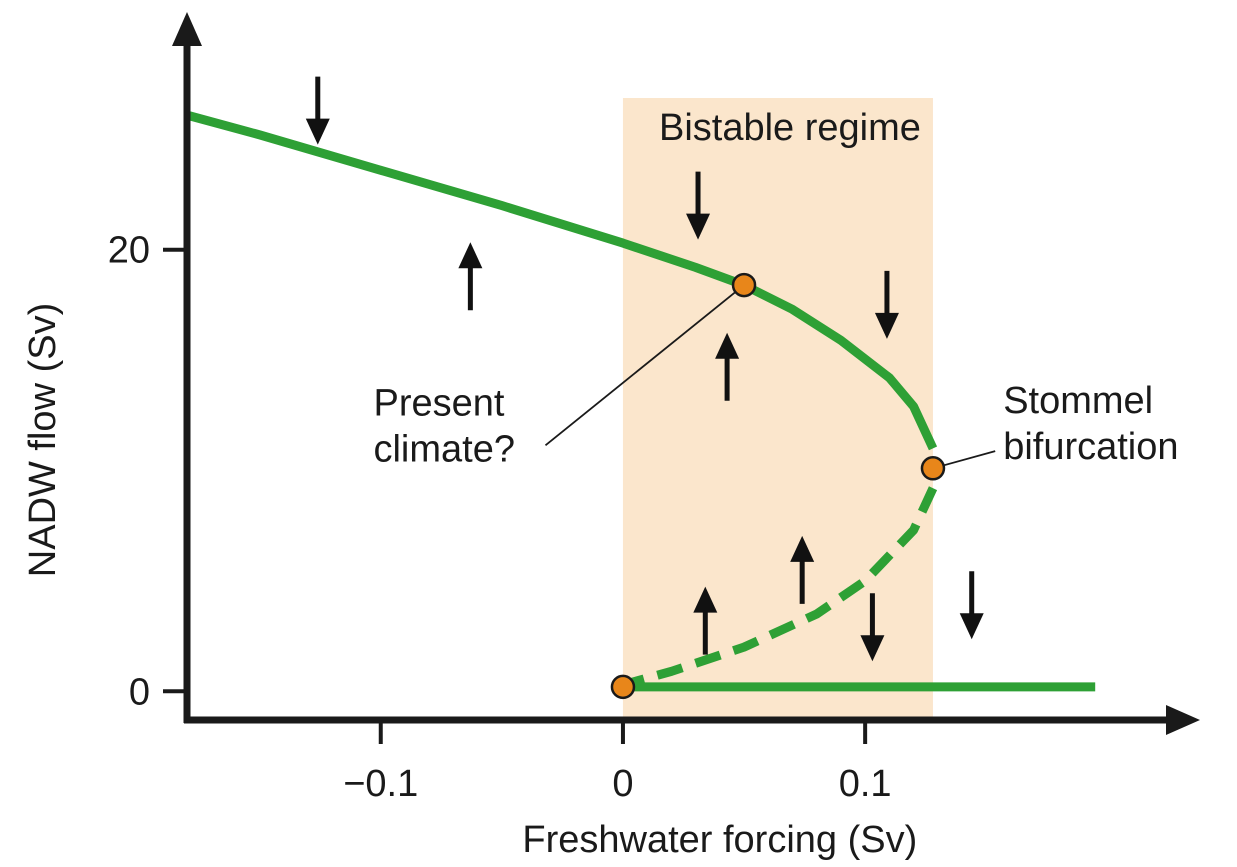 This screenshot has height=867, width=1237. I want to click on stommel-label-line: Stommel, so click(1078, 401).